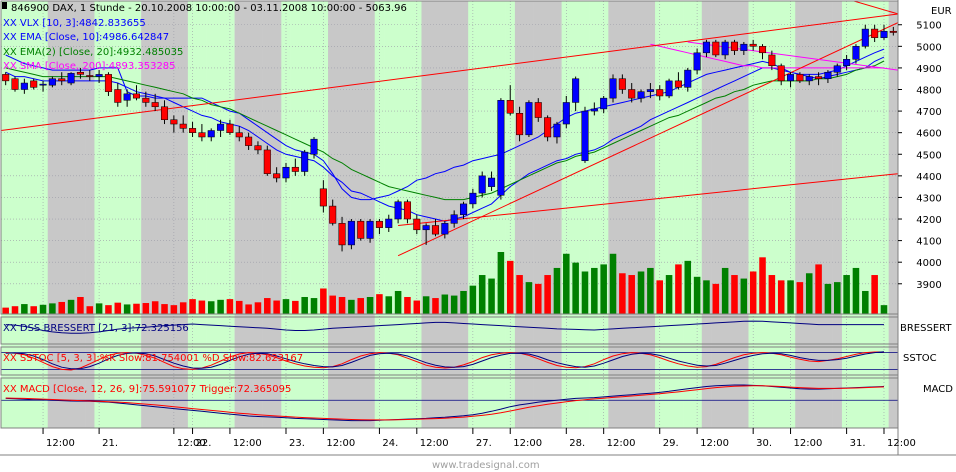  I want to click on trigger-line, so click(445, 403).